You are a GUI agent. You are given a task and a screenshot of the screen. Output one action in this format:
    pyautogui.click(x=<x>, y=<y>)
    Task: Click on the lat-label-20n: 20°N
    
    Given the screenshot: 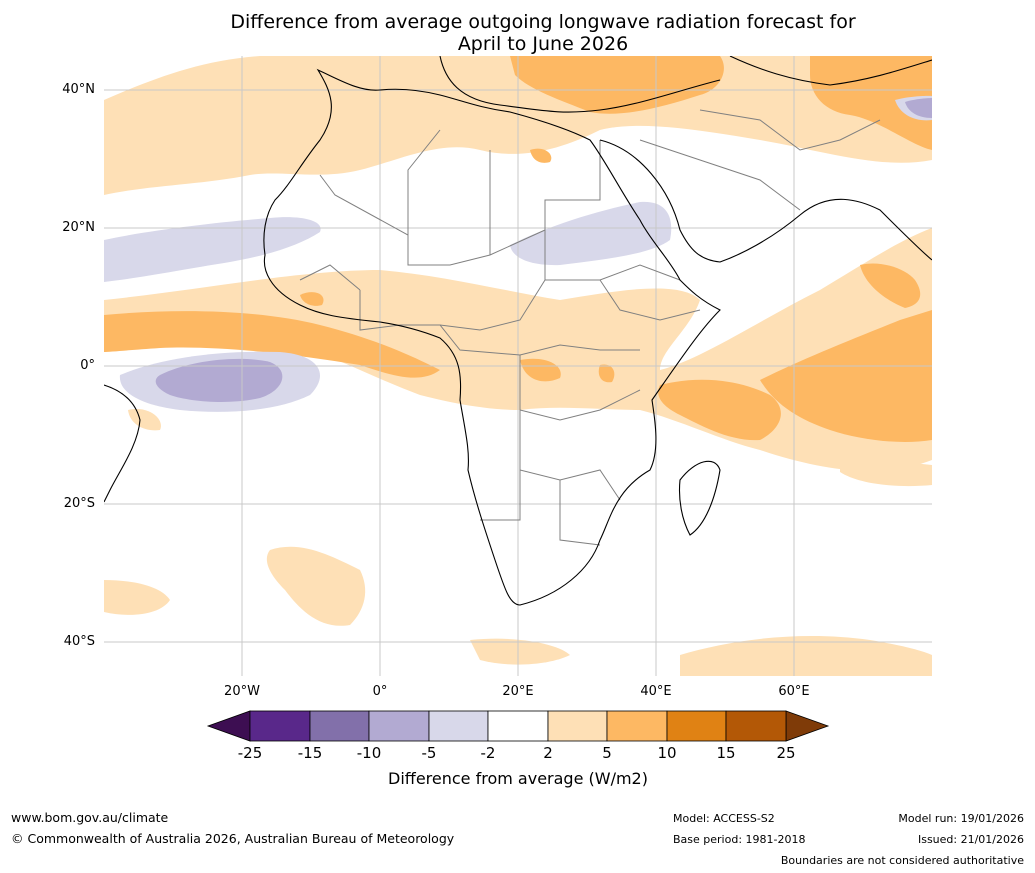 What is the action you would take?
    pyautogui.click(x=78, y=227)
    